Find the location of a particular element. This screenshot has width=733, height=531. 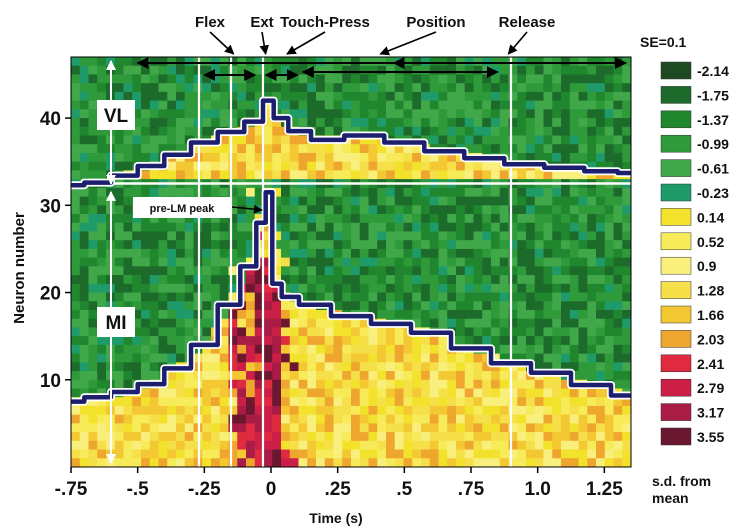

legend-label: 1.28 is located at coordinates (710, 291).